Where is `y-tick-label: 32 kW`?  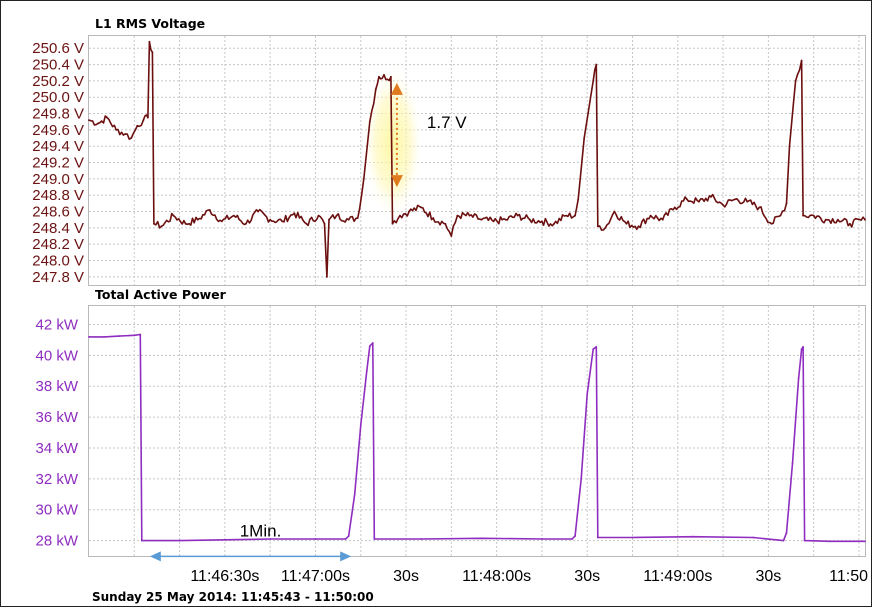
y-tick-label: 32 kW is located at coordinates (56, 479).